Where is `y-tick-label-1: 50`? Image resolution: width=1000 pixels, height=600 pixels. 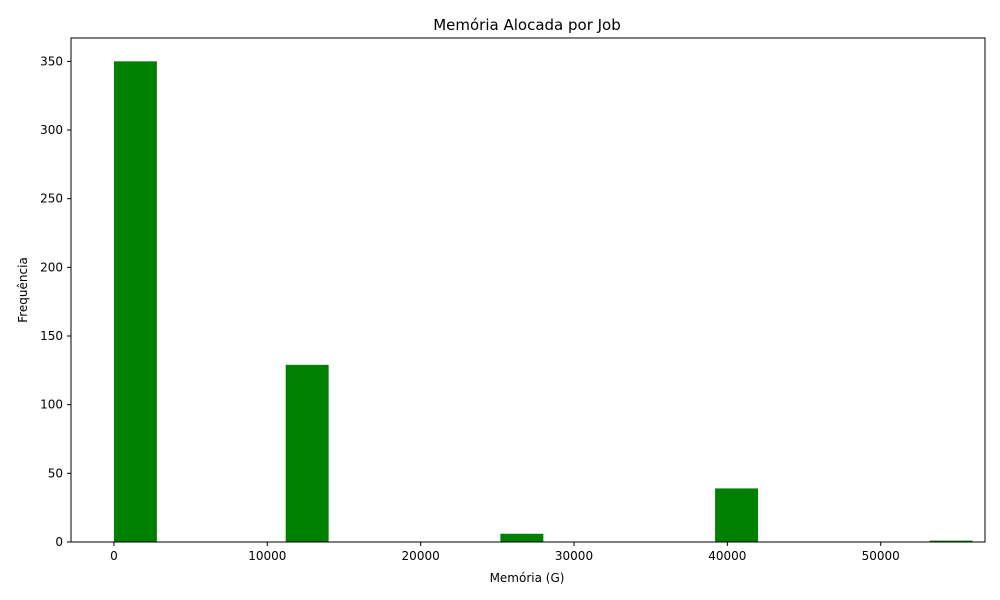 y-tick-label-1: 50 is located at coordinates (55, 473).